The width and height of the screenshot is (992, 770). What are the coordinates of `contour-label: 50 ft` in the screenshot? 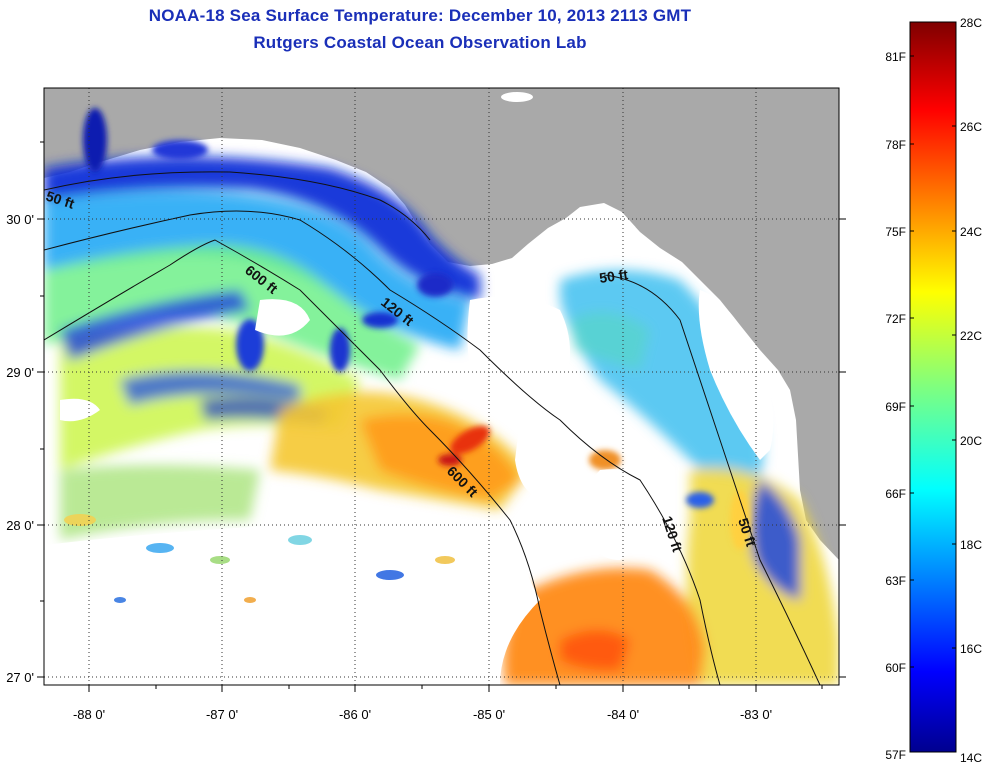 It's located at (613, 276).